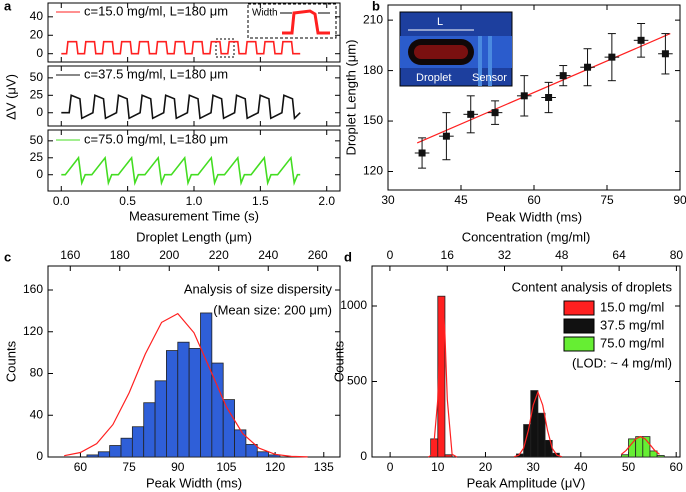  What do you see at coordinates (37, 373) in the screenshot?
I see `y-tick-label: 80` at bounding box center [37, 373].